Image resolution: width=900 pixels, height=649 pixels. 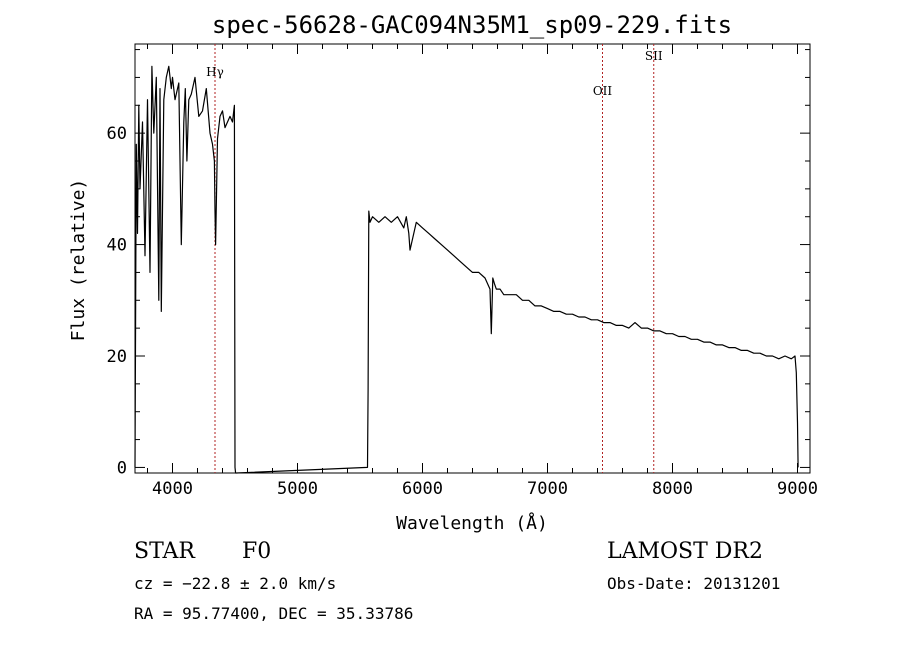 What do you see at coordinates (797, 489) in the screenshot?
I see `x-tick-label: 9000` at bounding box center [797, 489].